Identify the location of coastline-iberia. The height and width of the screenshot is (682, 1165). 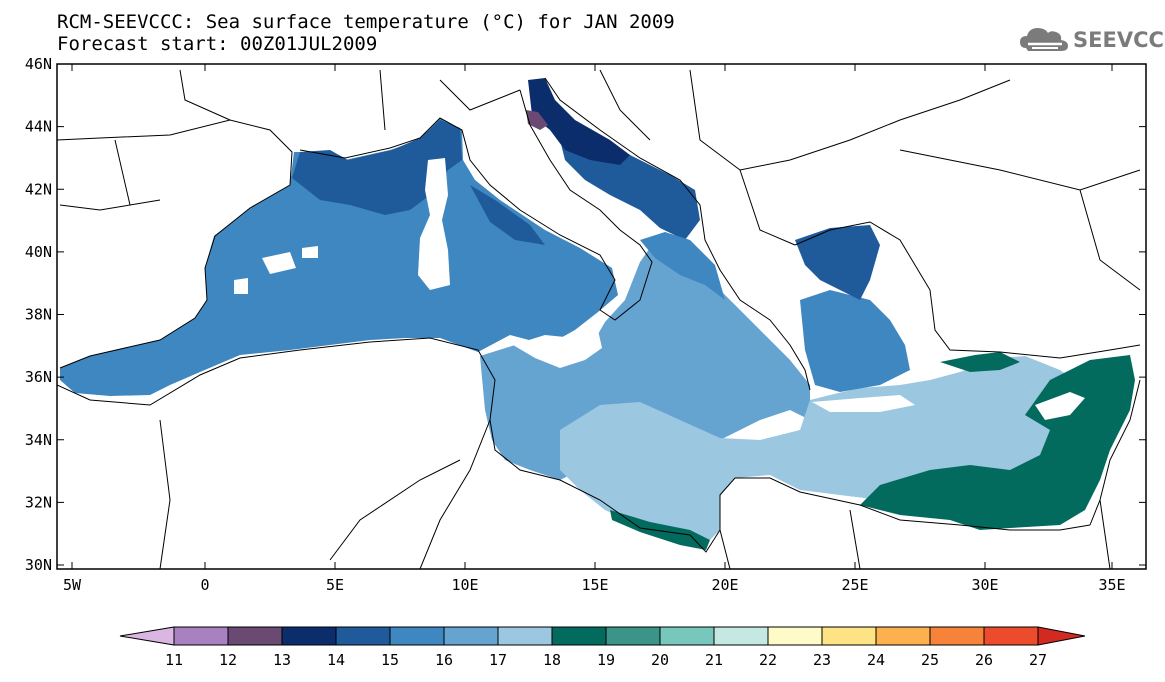
(175, 244).